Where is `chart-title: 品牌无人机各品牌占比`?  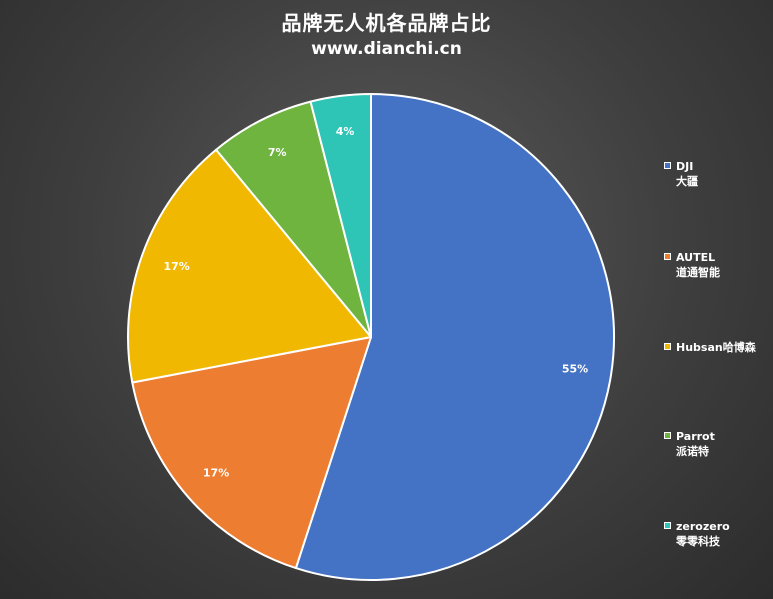
chart-title: 品牌无人机各品牌占比 is located at coordinates (386, 23).